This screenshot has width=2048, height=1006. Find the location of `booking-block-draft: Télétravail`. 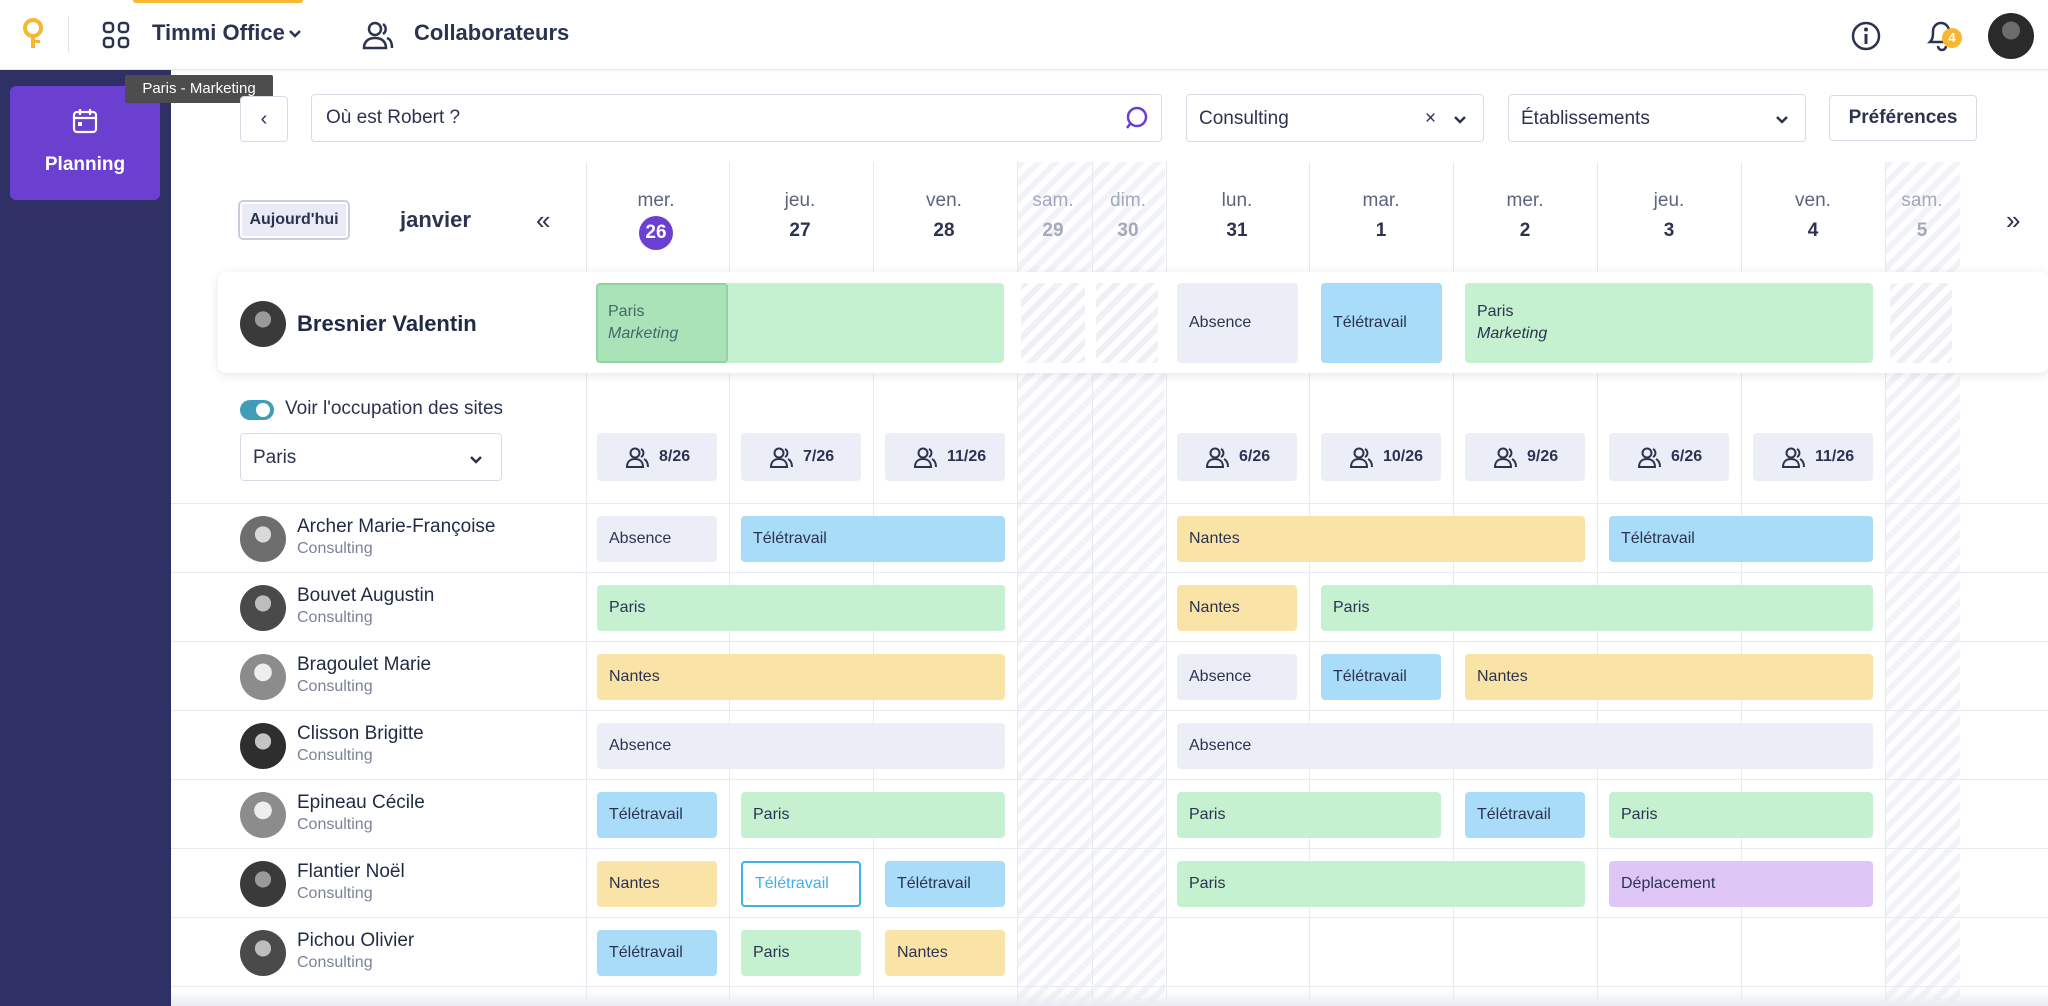

booking-block-draft: Télétravail is located at coordinates (801, 884).